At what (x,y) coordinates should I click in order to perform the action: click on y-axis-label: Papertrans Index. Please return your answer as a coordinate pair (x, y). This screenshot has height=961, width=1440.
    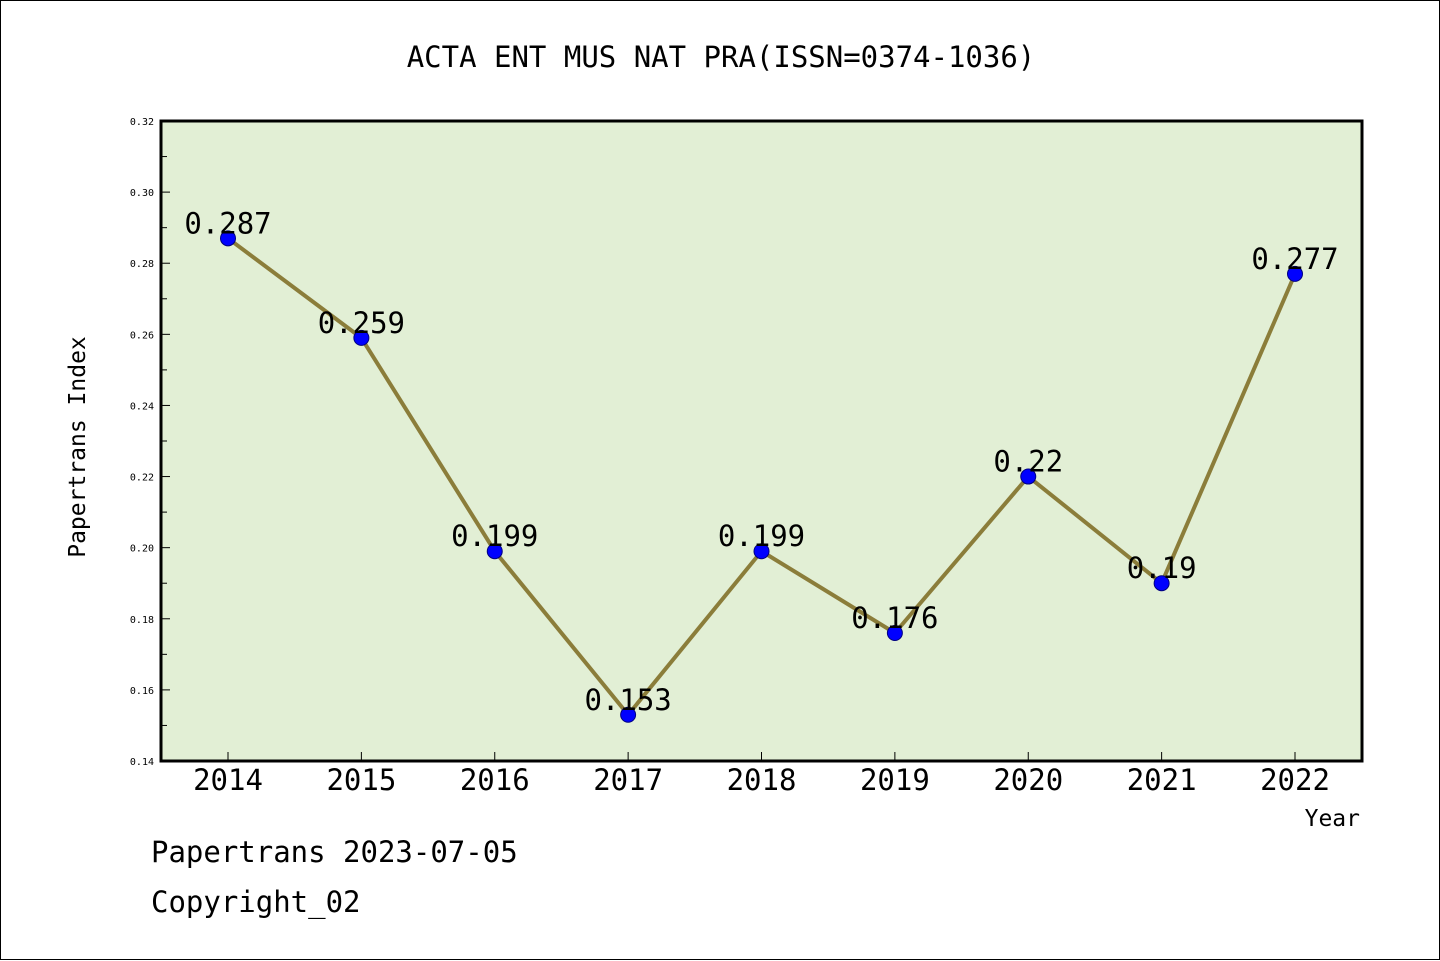
    Looking at the image, I should click on (78, 447).